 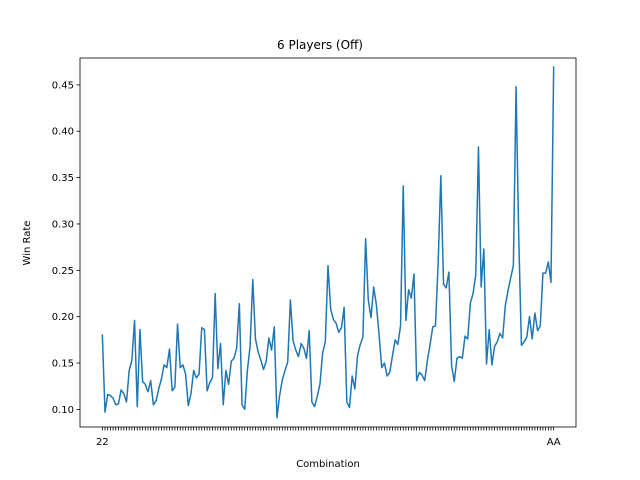 What do you see at coordinates (63, 271) in the screenshot?
I see `y-tick-label: 0.25` at bounding box center [63, 271].